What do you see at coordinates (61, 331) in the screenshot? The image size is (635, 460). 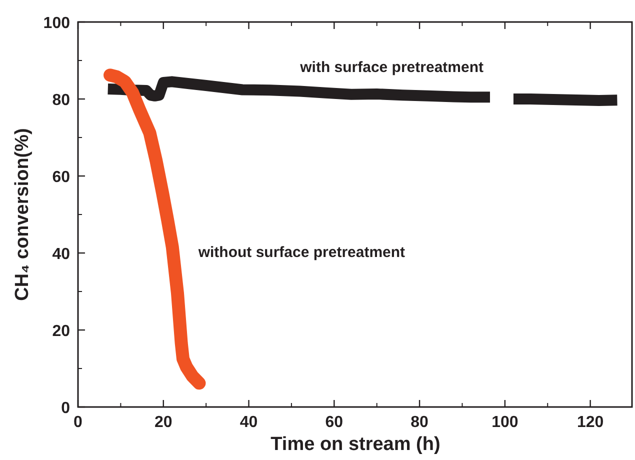 I see `y-tick-label: 20` at bounding box center [61, 331].